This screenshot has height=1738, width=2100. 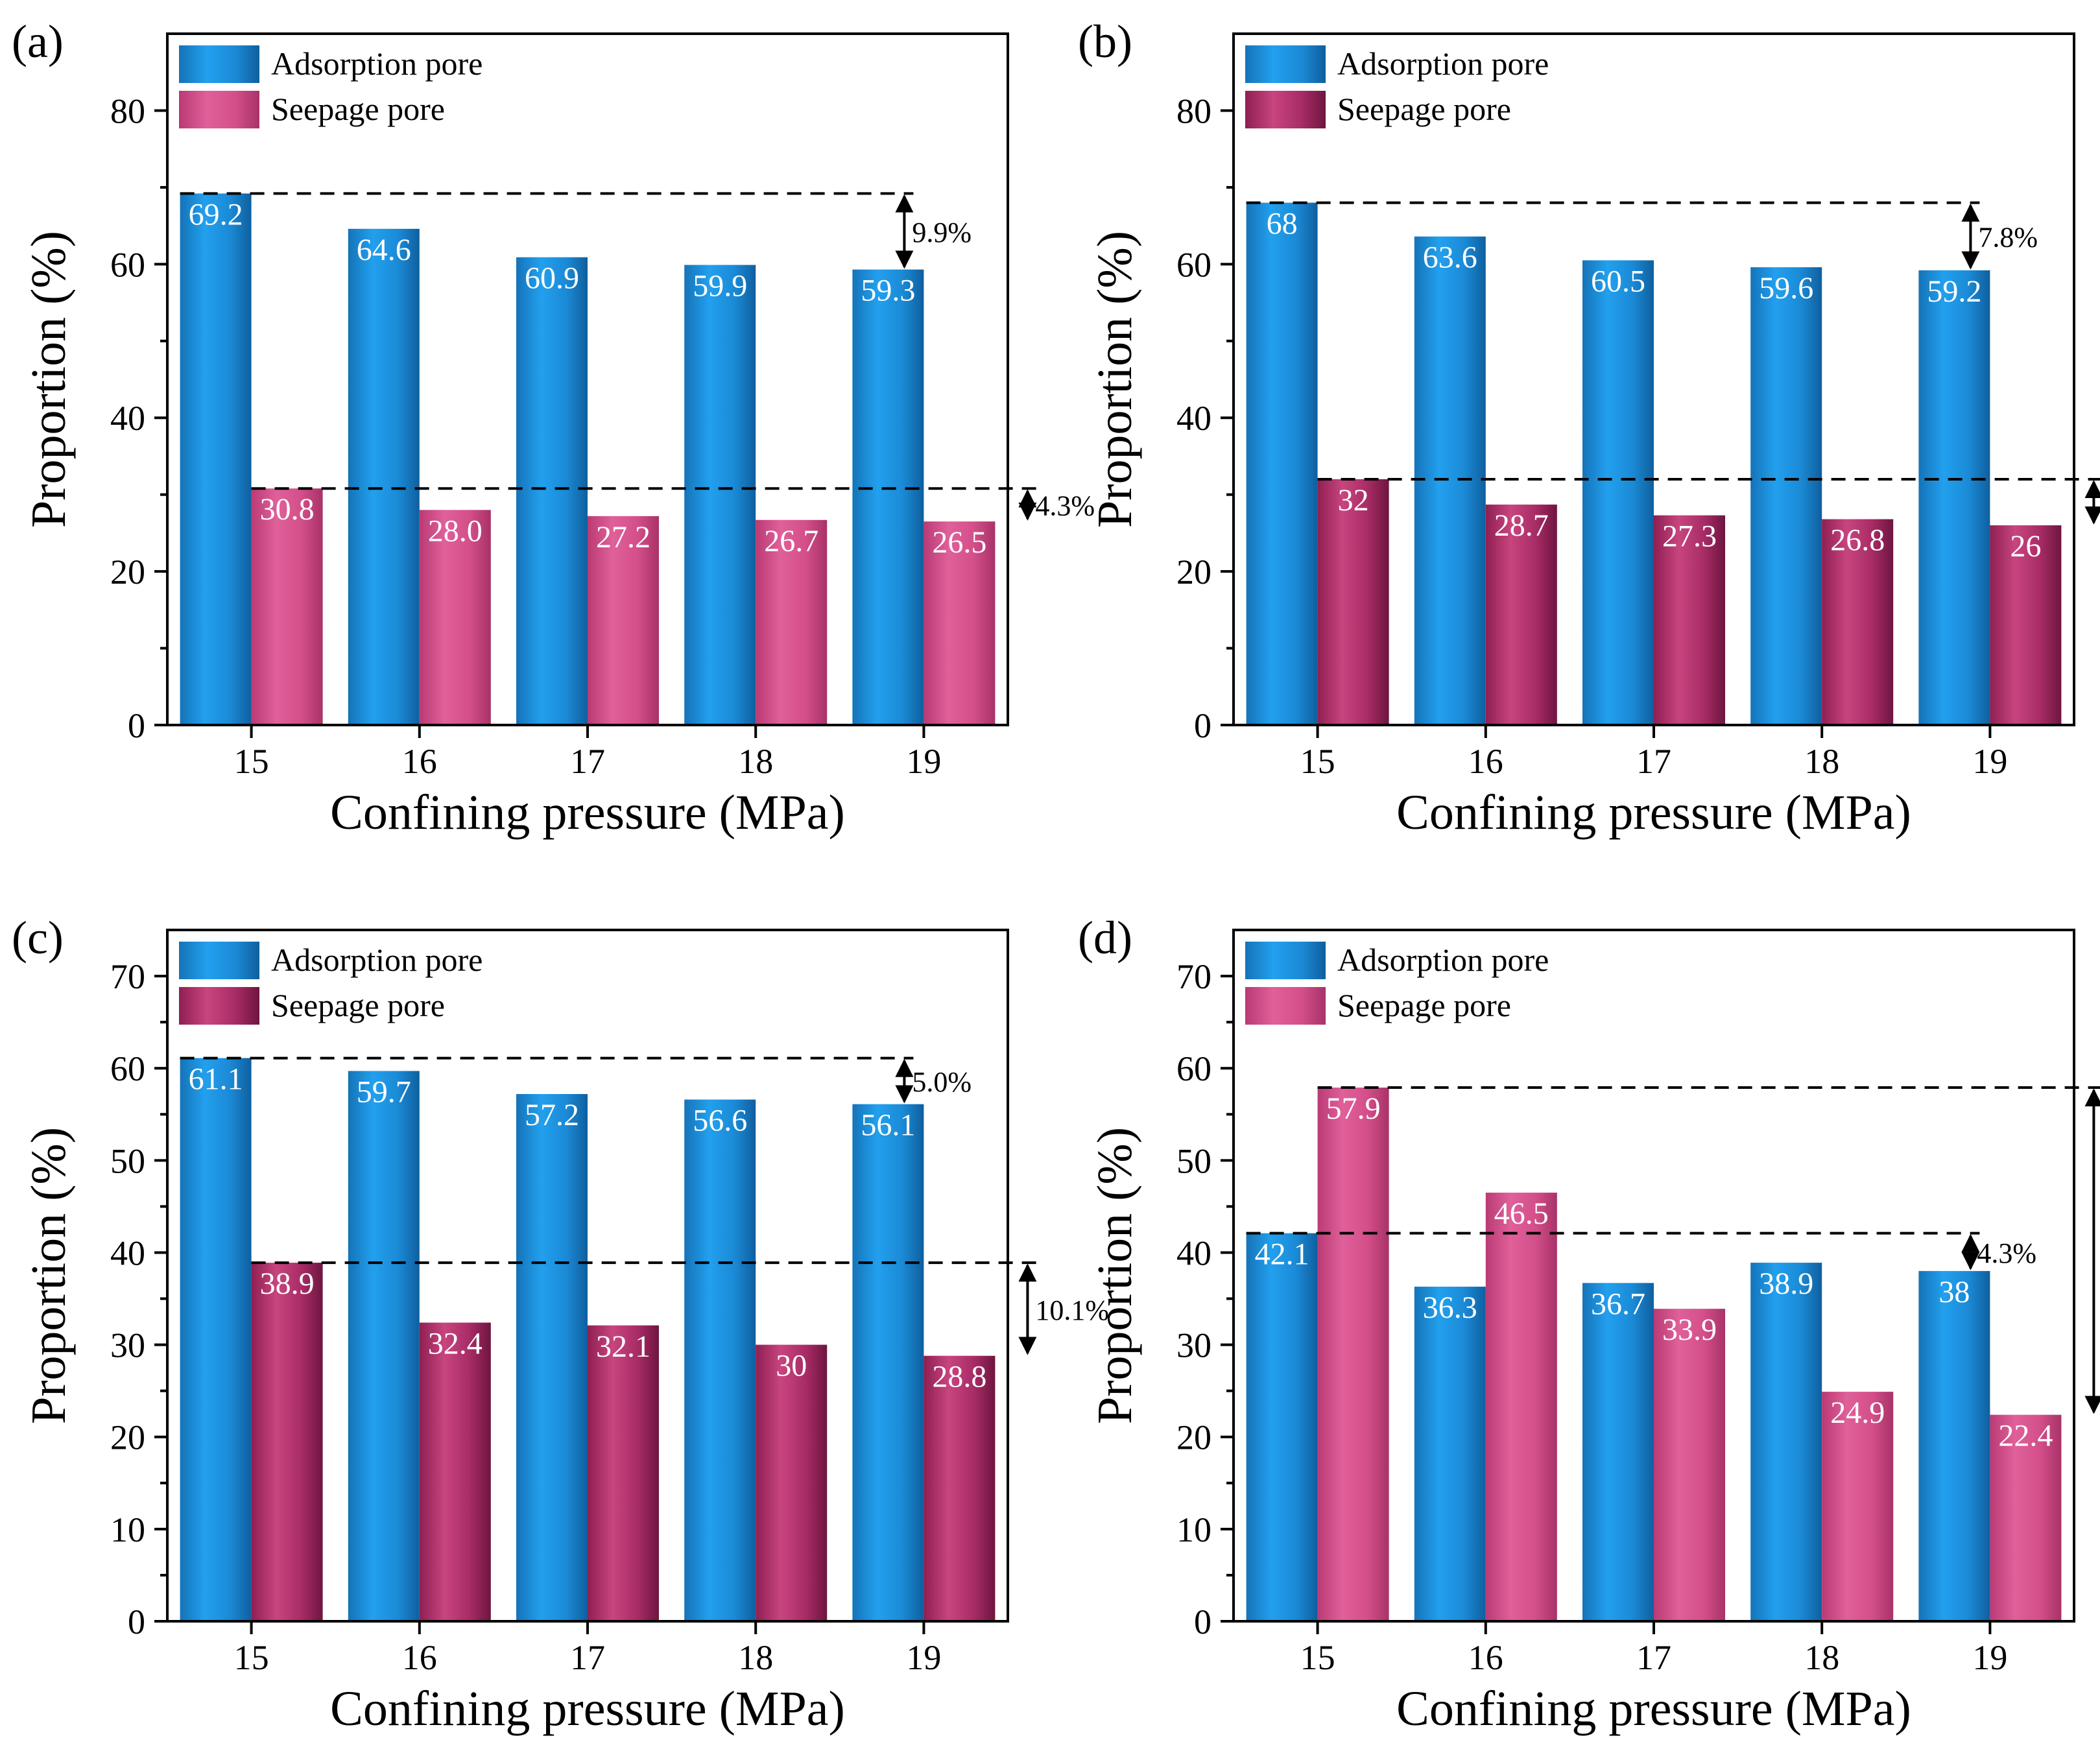 What do you see at coordinates (1689, 1330) in the screenshot?
I see `data-label: 33.9` at bounding box center [1689, 1330].